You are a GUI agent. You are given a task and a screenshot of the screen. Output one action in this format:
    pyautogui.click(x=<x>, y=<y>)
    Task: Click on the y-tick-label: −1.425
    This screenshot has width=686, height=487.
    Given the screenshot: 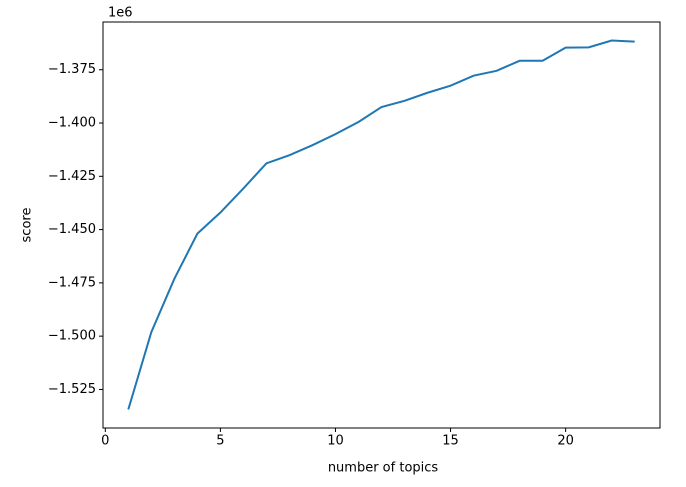 What is the action you would take?
    pyautogui.click(x=72, y=176)
    